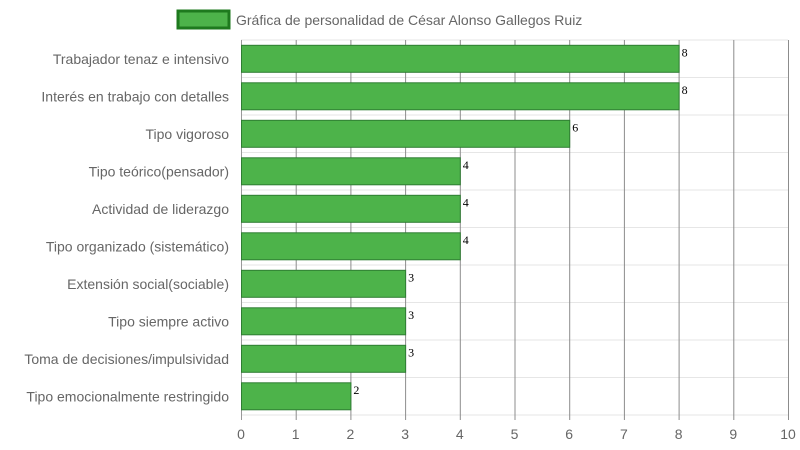 This screenshot has width=800, height=450. I want to click on category-label: Interés en trabajo con detalles, so click(135, 96).